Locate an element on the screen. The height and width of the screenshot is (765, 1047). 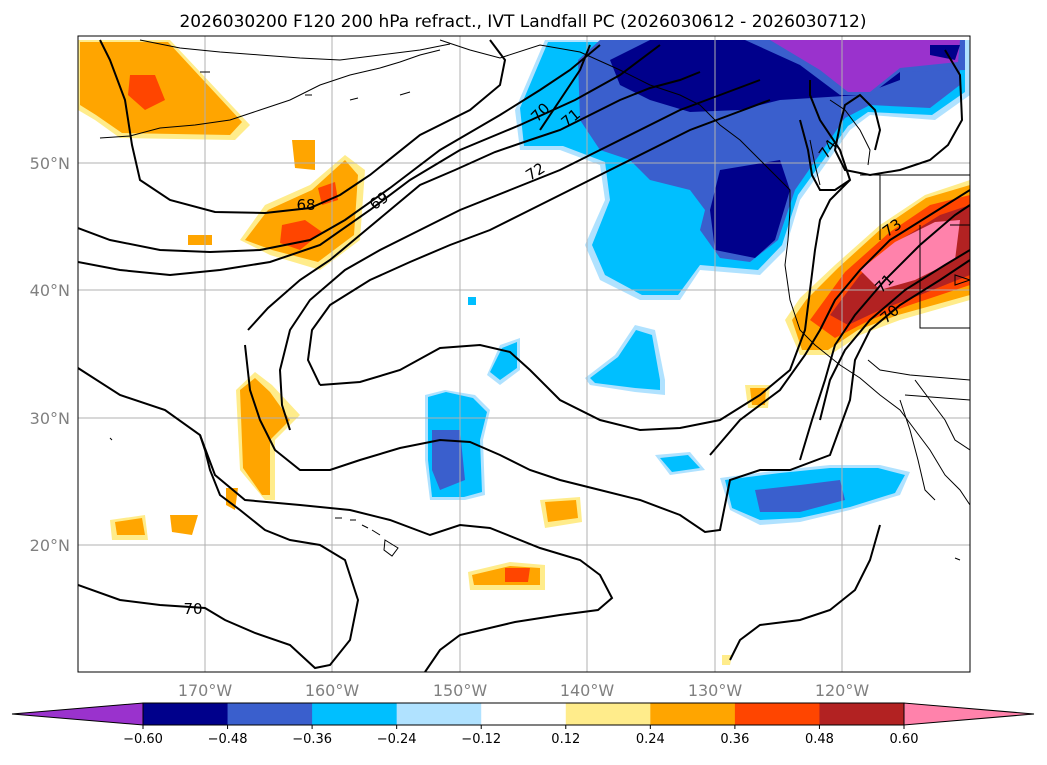
colorbar-extend-max is located at coordinates (969, 714).